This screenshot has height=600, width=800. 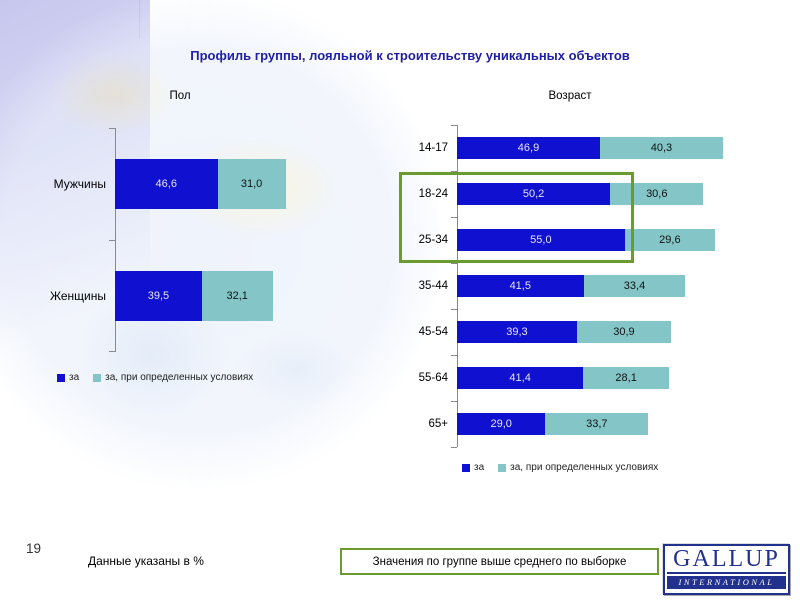 What do you see at coordinates (529, 148) in the screenshot?
I see `bar-segment-za: 46,9` at bounding box center [529, 148].